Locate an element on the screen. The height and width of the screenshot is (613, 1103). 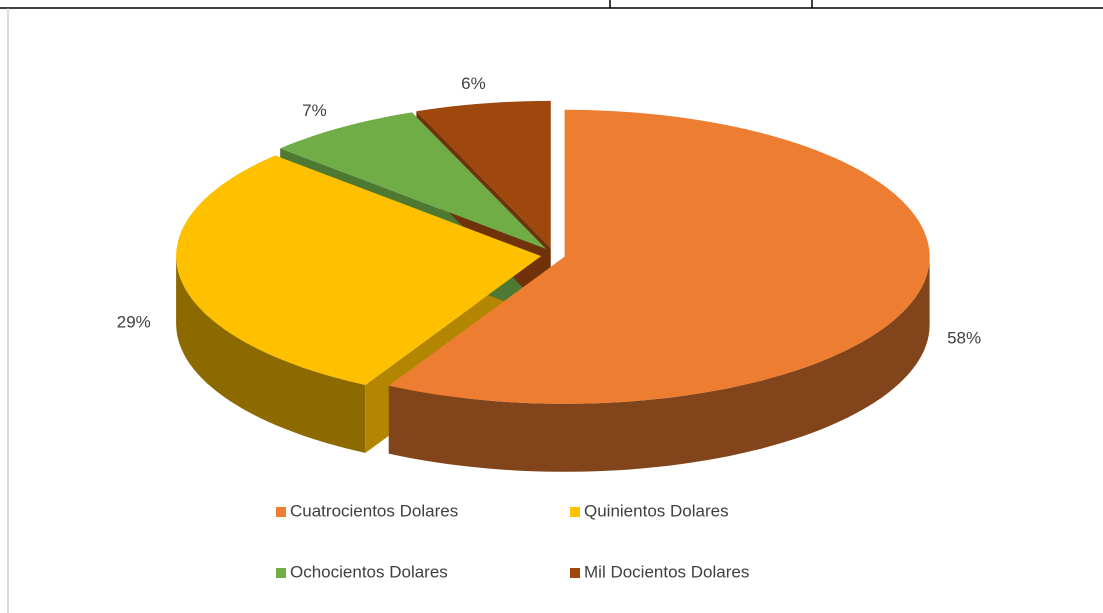
legend-label: Cuatrocientos Dolares is located at coordinates (374, 510).